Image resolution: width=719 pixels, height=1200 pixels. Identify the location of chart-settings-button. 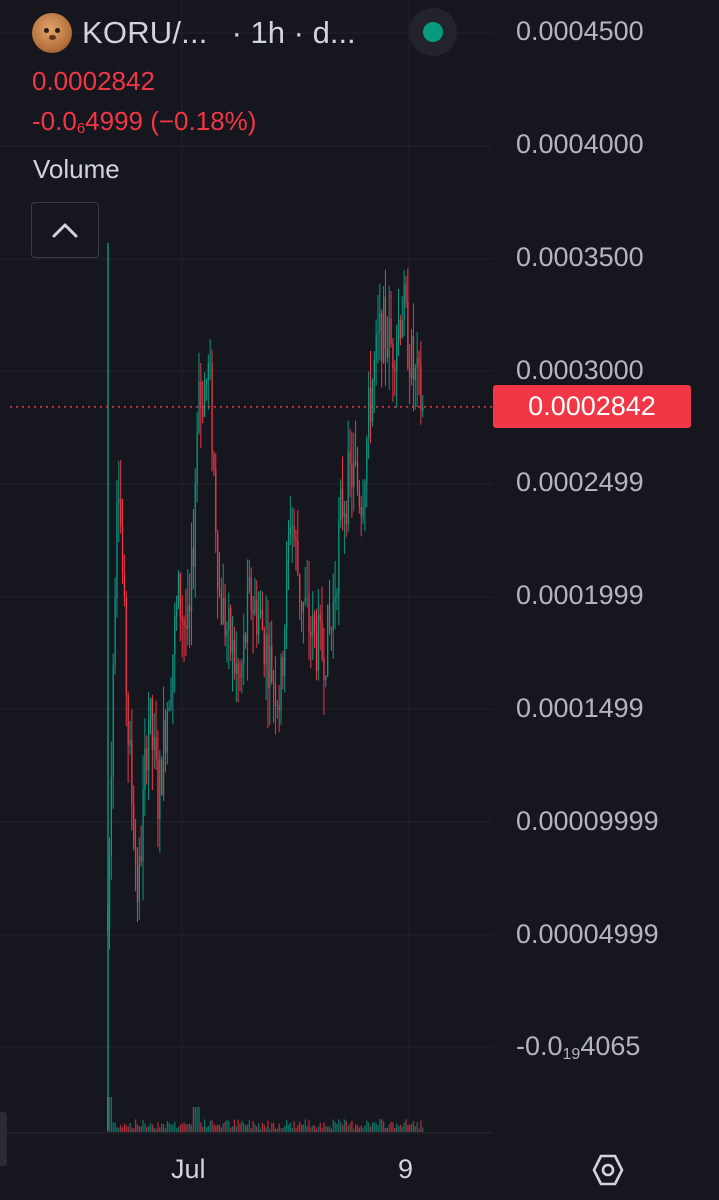
(608, 1170).